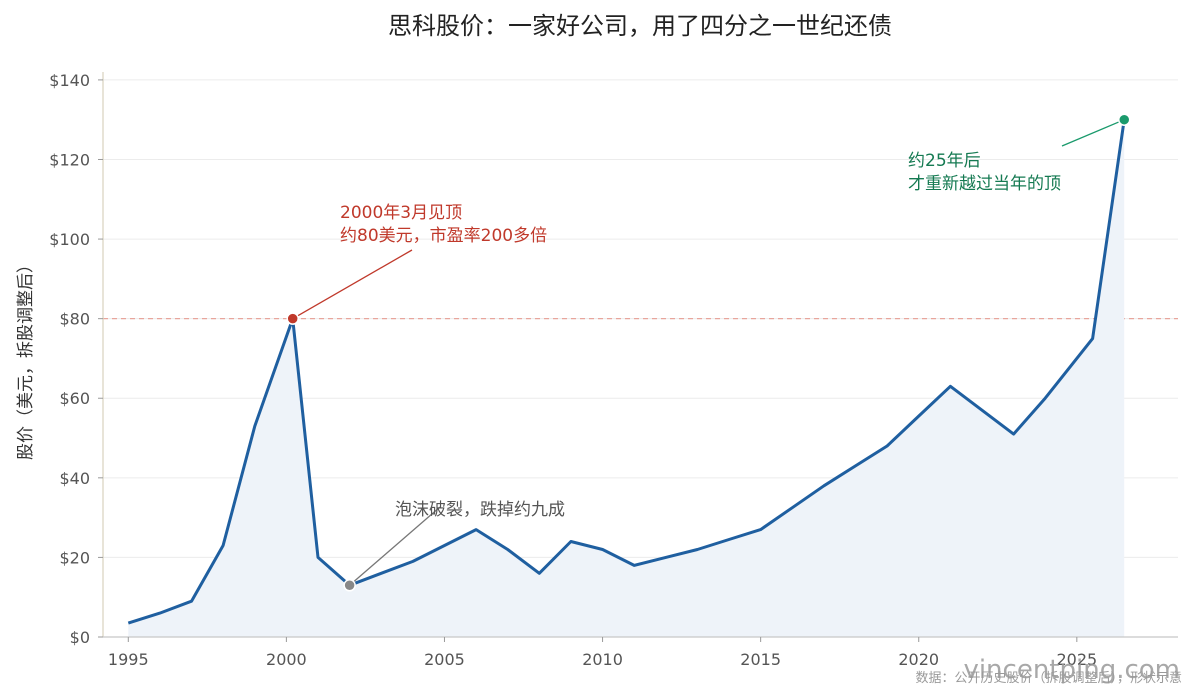  What do you see at coordinates (80, 637) in the screenshot?
I see `y-tick-label: $0` at bounding box center [80, 637].